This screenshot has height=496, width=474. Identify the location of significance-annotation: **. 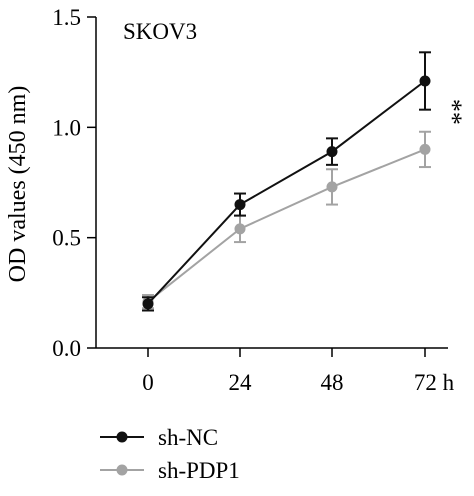
(452, 112).